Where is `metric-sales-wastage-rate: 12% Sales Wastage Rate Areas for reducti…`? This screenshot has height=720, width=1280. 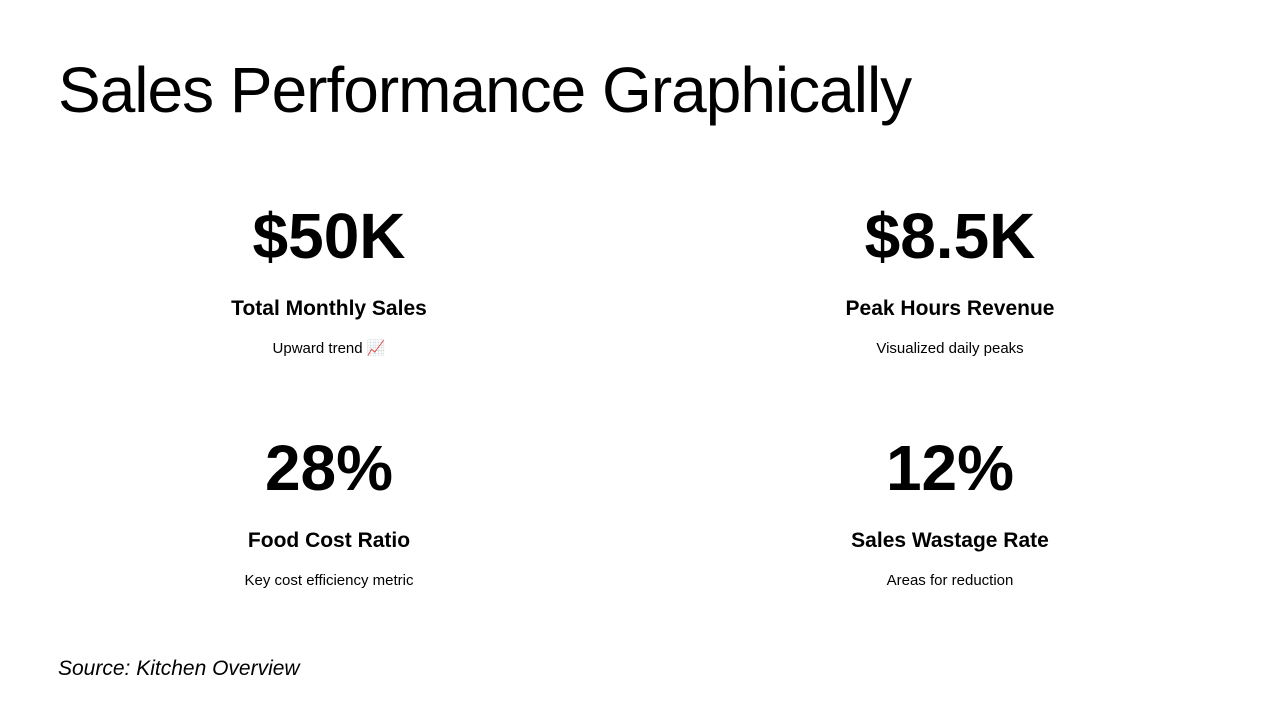 metric-sales-wastage-rate: 12% Sales Wastage Rate Areas for reducti… is located at coordinates (950, 512).